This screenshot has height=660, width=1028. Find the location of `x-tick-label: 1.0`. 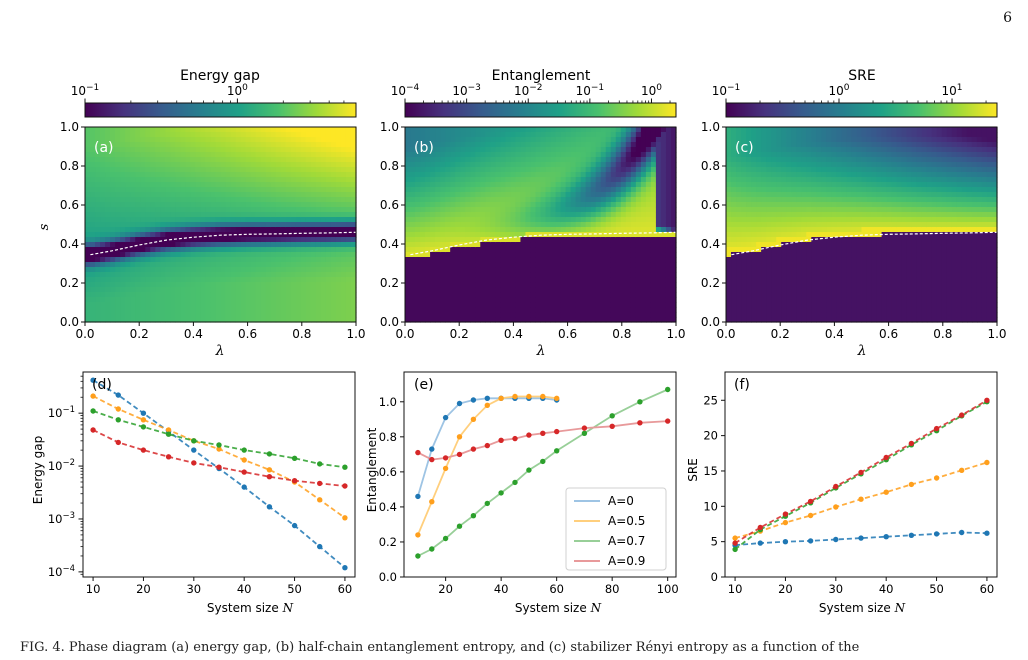

x-tick-label: 1.0 is located at coordinates (355, 334).